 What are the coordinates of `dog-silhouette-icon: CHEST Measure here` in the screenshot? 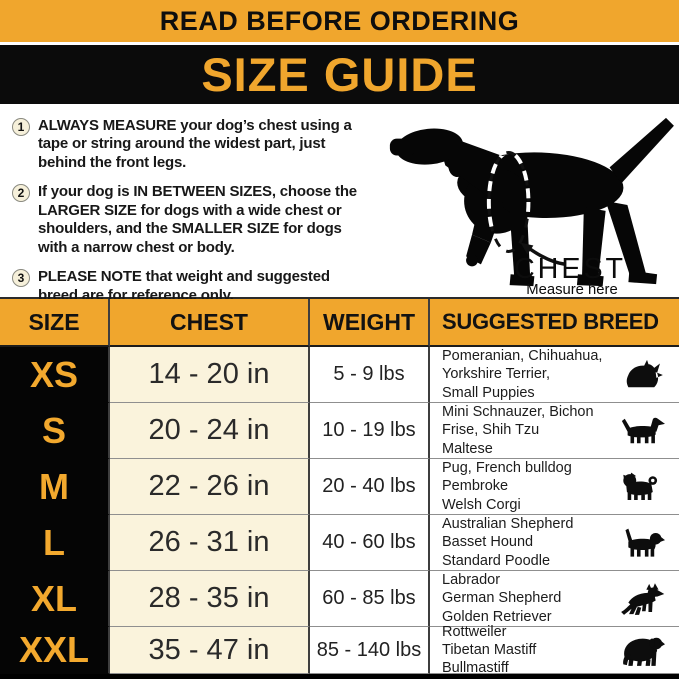 It's located at (531, 207).